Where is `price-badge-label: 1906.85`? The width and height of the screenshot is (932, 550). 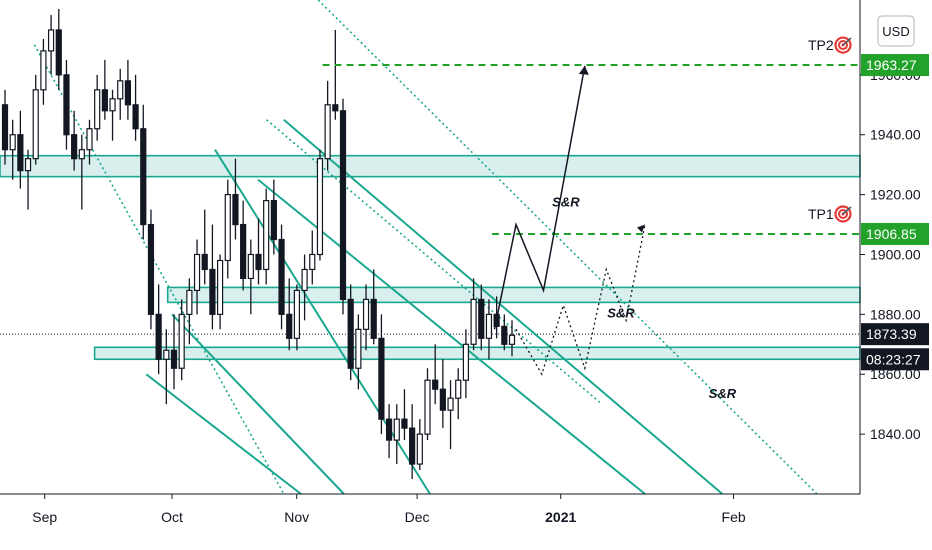 price-badge-label: 1906.85 is located at coordinates (891, 234).